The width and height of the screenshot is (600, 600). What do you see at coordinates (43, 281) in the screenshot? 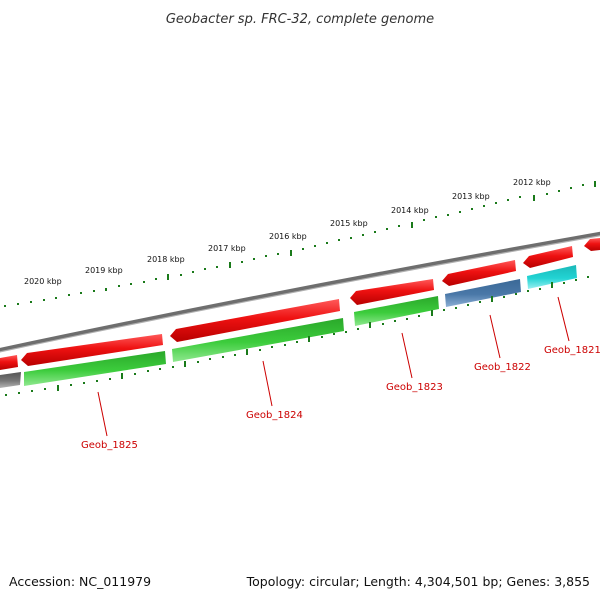
I see `scale-label: 2020 kbp` at bounding box center [43, 281].